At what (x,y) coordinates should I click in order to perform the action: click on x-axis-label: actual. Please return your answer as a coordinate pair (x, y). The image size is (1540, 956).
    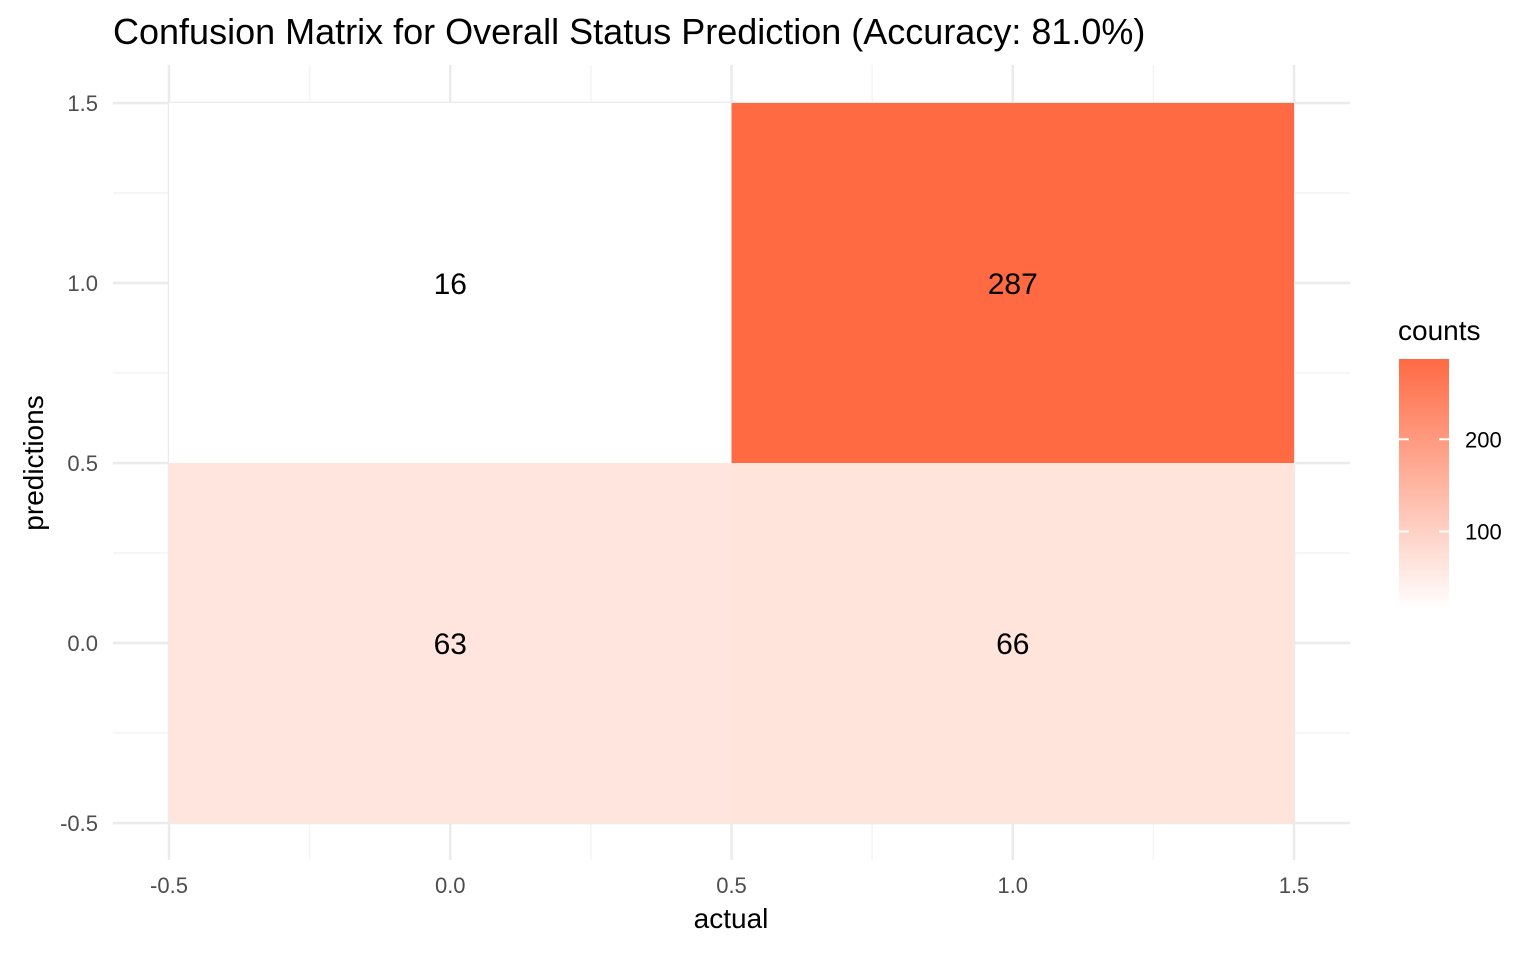
    Looking at the image, I should click on (731, 918).